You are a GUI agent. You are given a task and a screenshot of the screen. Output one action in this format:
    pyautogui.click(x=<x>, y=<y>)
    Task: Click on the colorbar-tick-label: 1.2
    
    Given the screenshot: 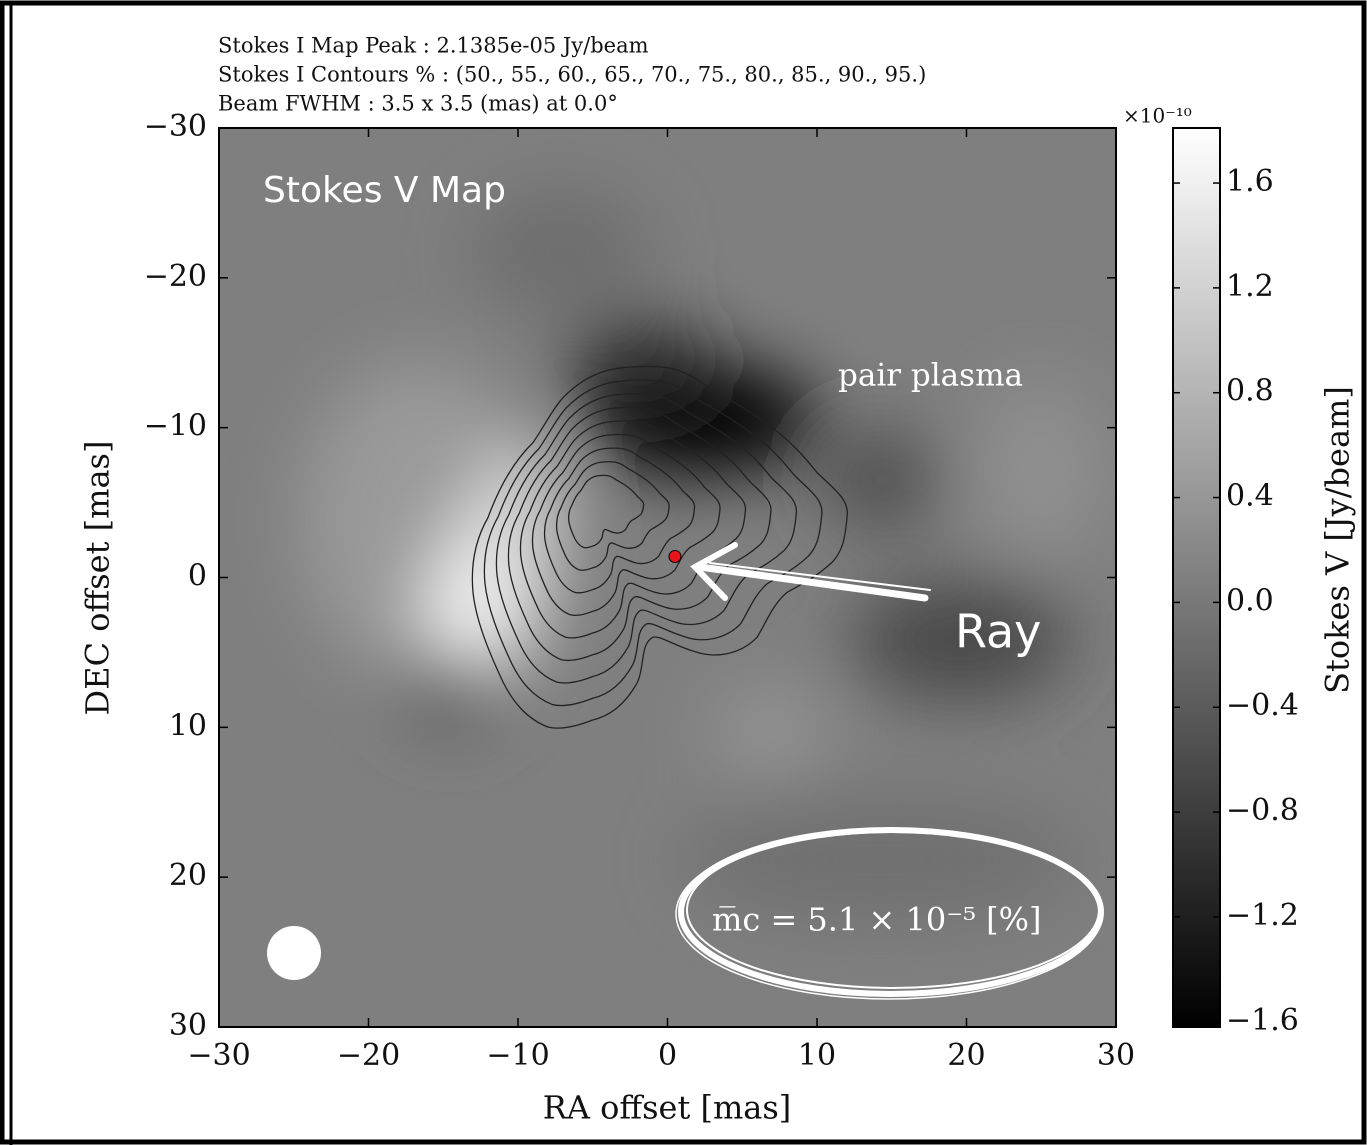 What is the action you would take?
    pyautogui.click(x=1250, y=286)
    